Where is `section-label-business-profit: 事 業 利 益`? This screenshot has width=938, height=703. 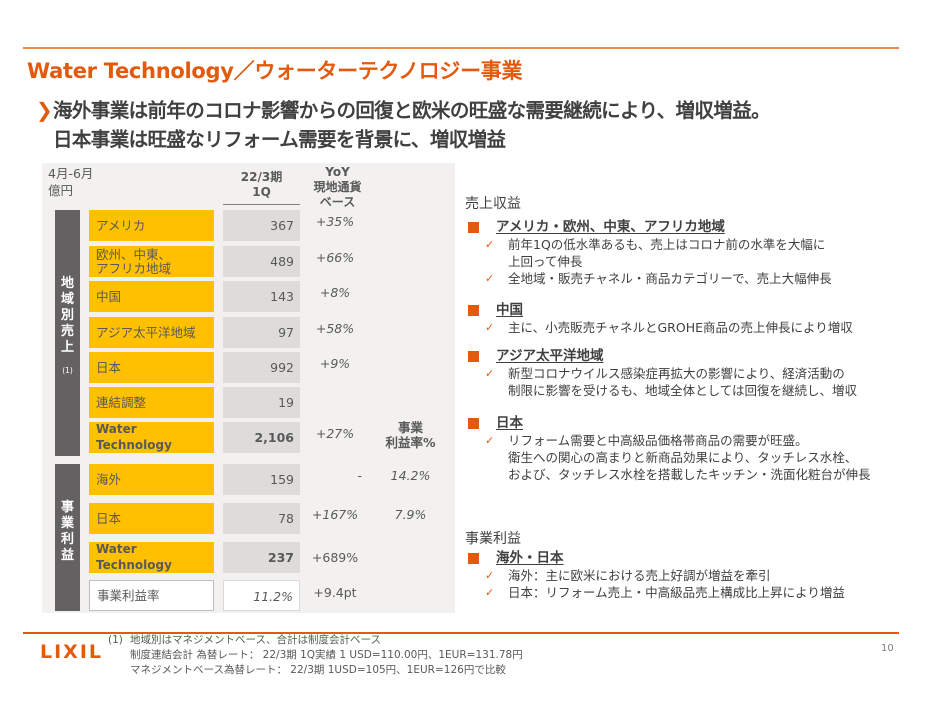 section-label-business-profit: 事 業 利 益 is located at coordinates (67, 537).